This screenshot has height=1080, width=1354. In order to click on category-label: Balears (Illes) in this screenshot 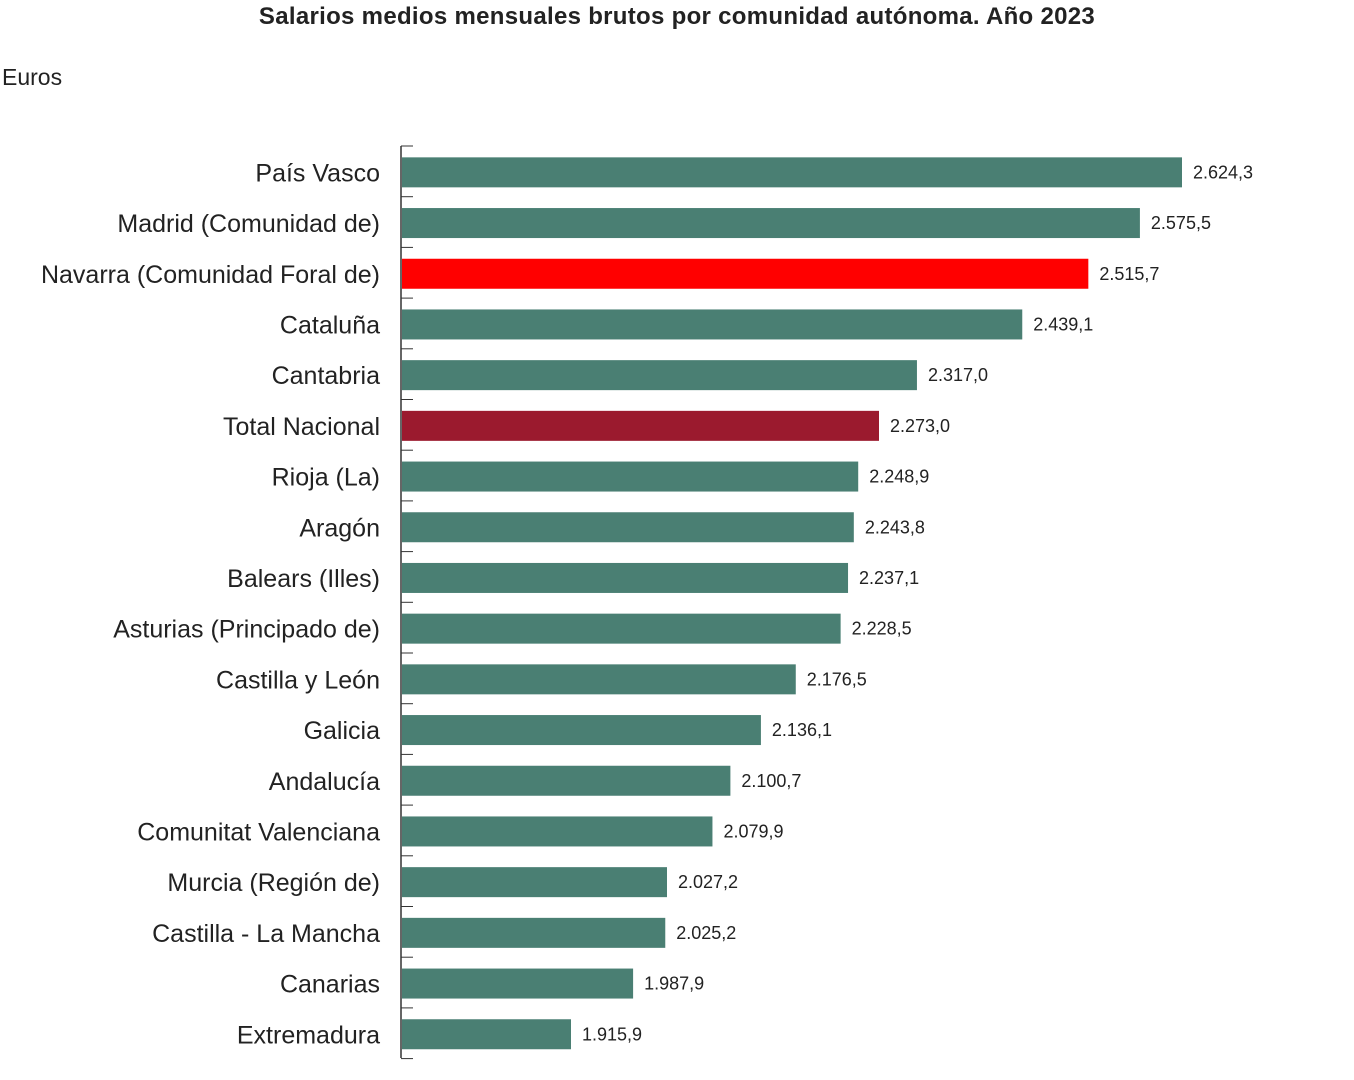, I will do `click(303, 579)`.